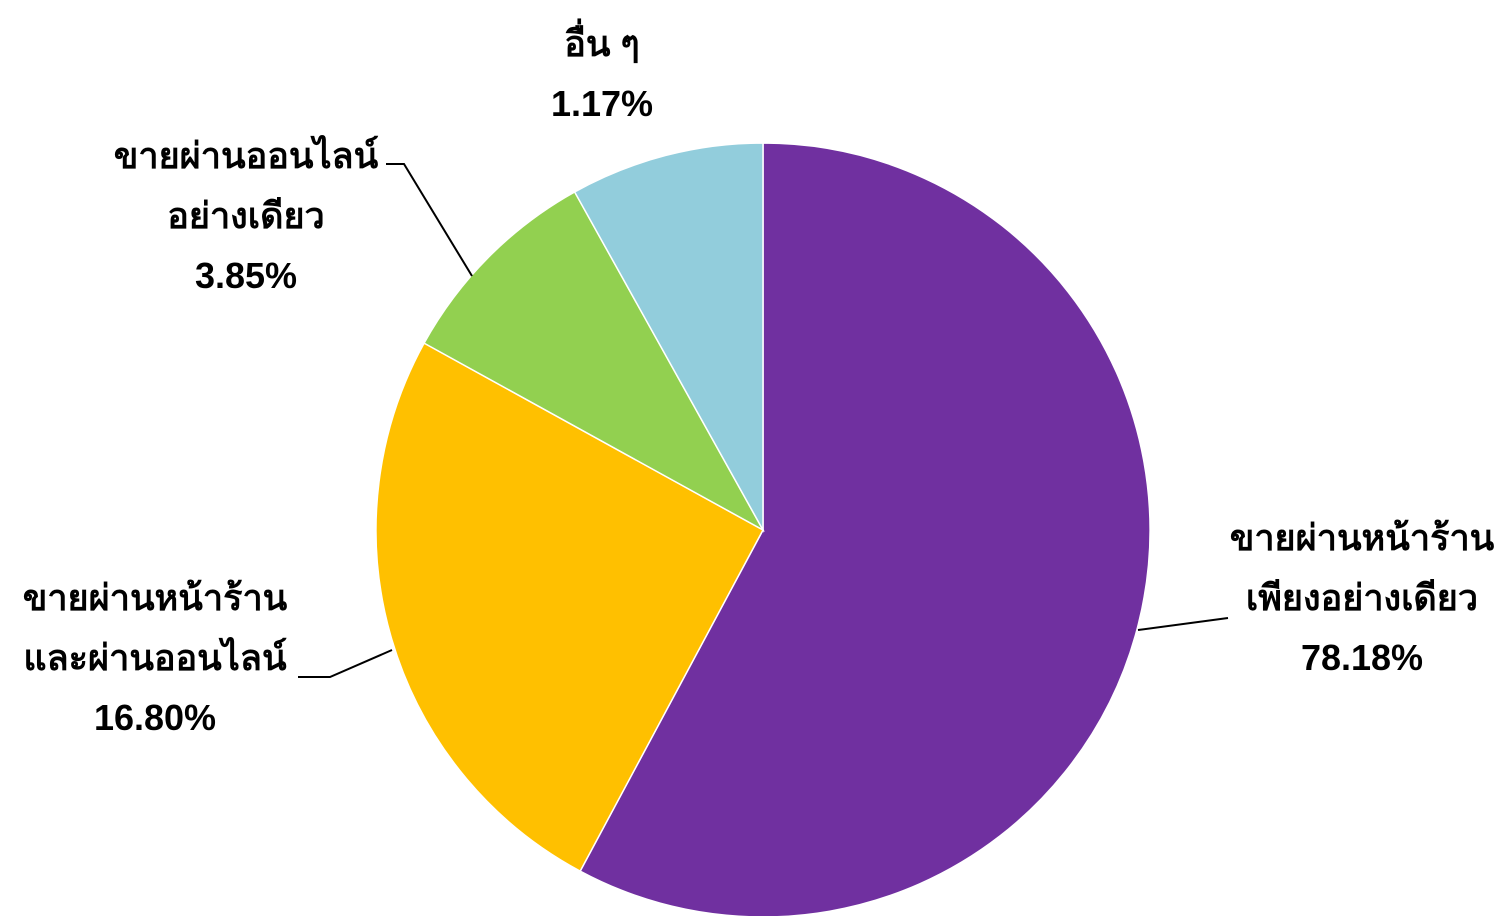 This screenshot has height=916, width=1504. What do you see at coordinates (602, 43) in the screenshot?
I see `data-label-line: อื่น ๆ` at bounding box center [602, 43].